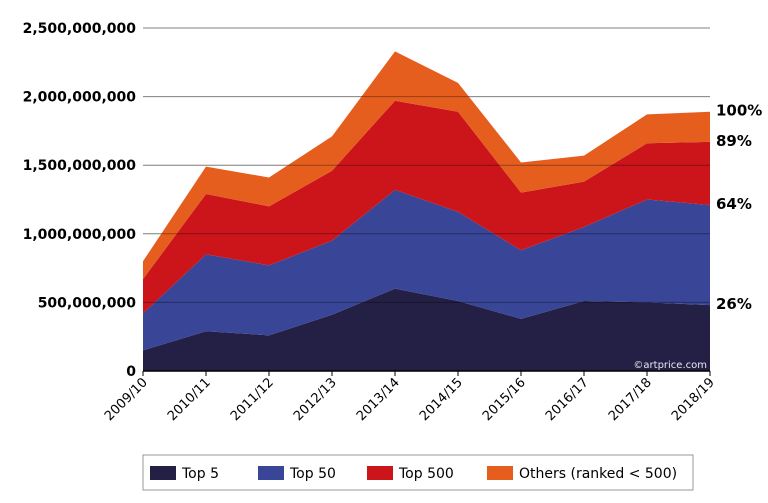 The height and width of the screenshot is (503, 768). Describe the element at coordinates (80, 98) in the screenshot. I see `y-tick-label: 2,000,000,000` at that location.